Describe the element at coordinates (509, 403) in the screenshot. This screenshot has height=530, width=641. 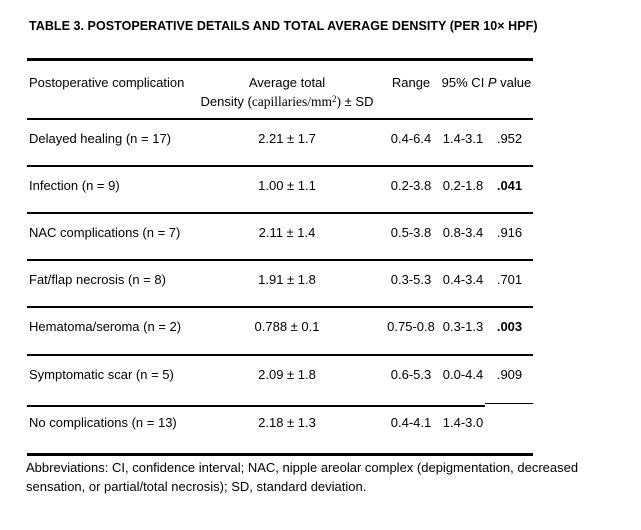
I see `split-rule-right-segment` at that location.